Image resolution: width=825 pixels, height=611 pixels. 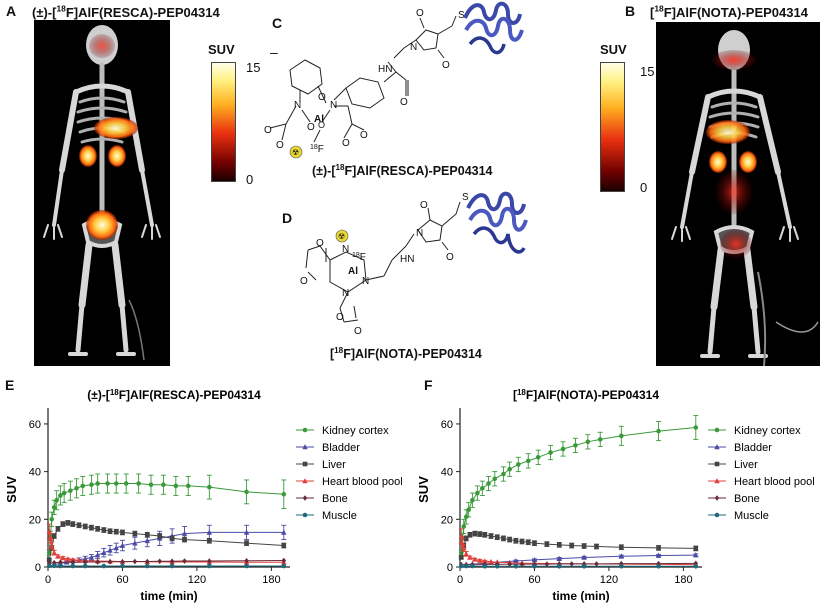 I want to click on panel-a-letter: A, so click(x=11, y=11).